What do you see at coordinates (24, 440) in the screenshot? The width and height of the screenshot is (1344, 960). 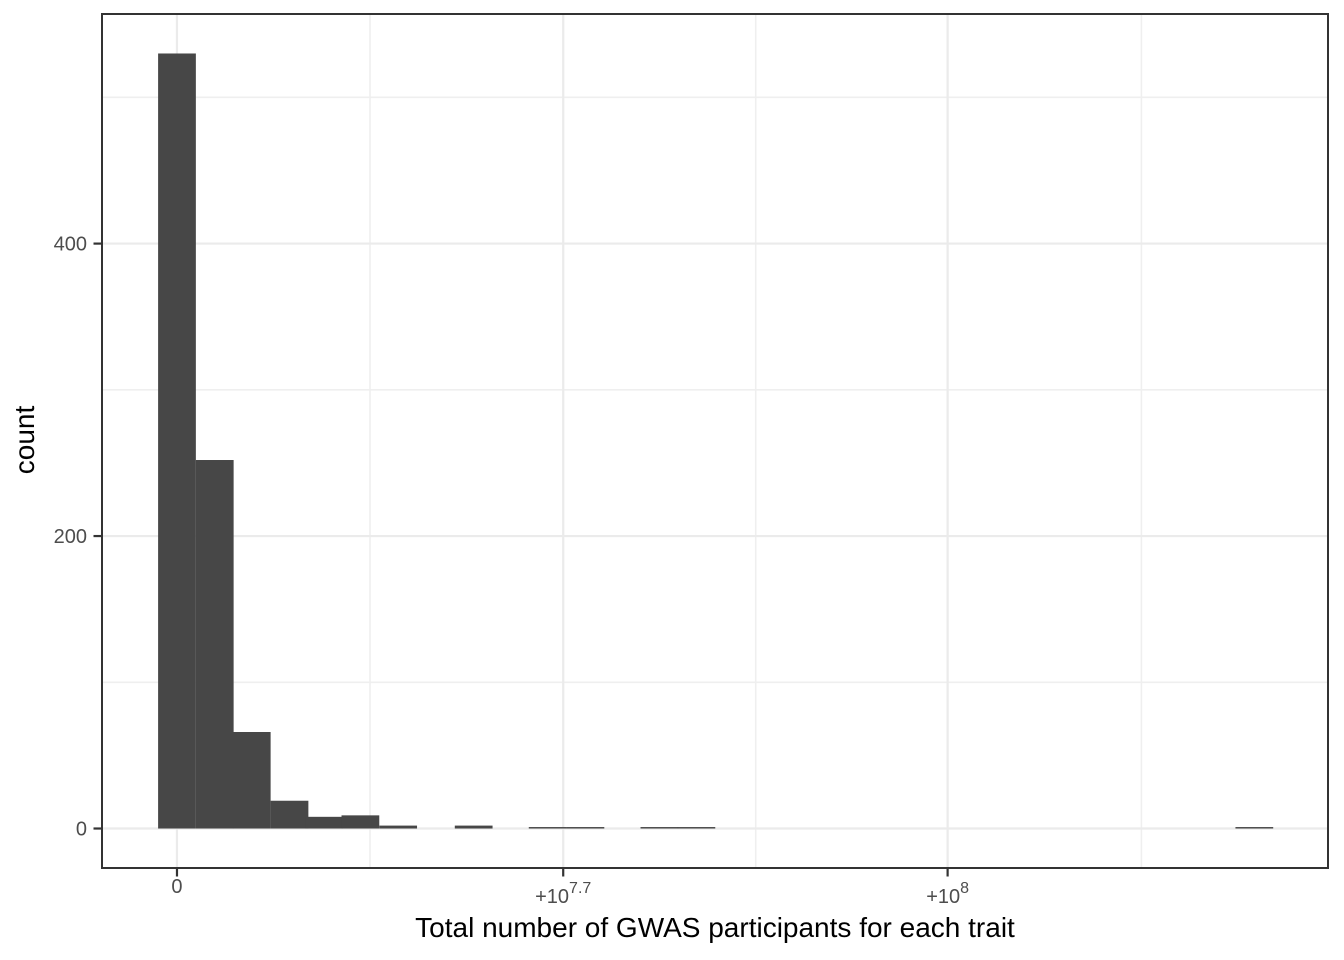 I see `y-axis-title: count` at bounding box center [24, 440].